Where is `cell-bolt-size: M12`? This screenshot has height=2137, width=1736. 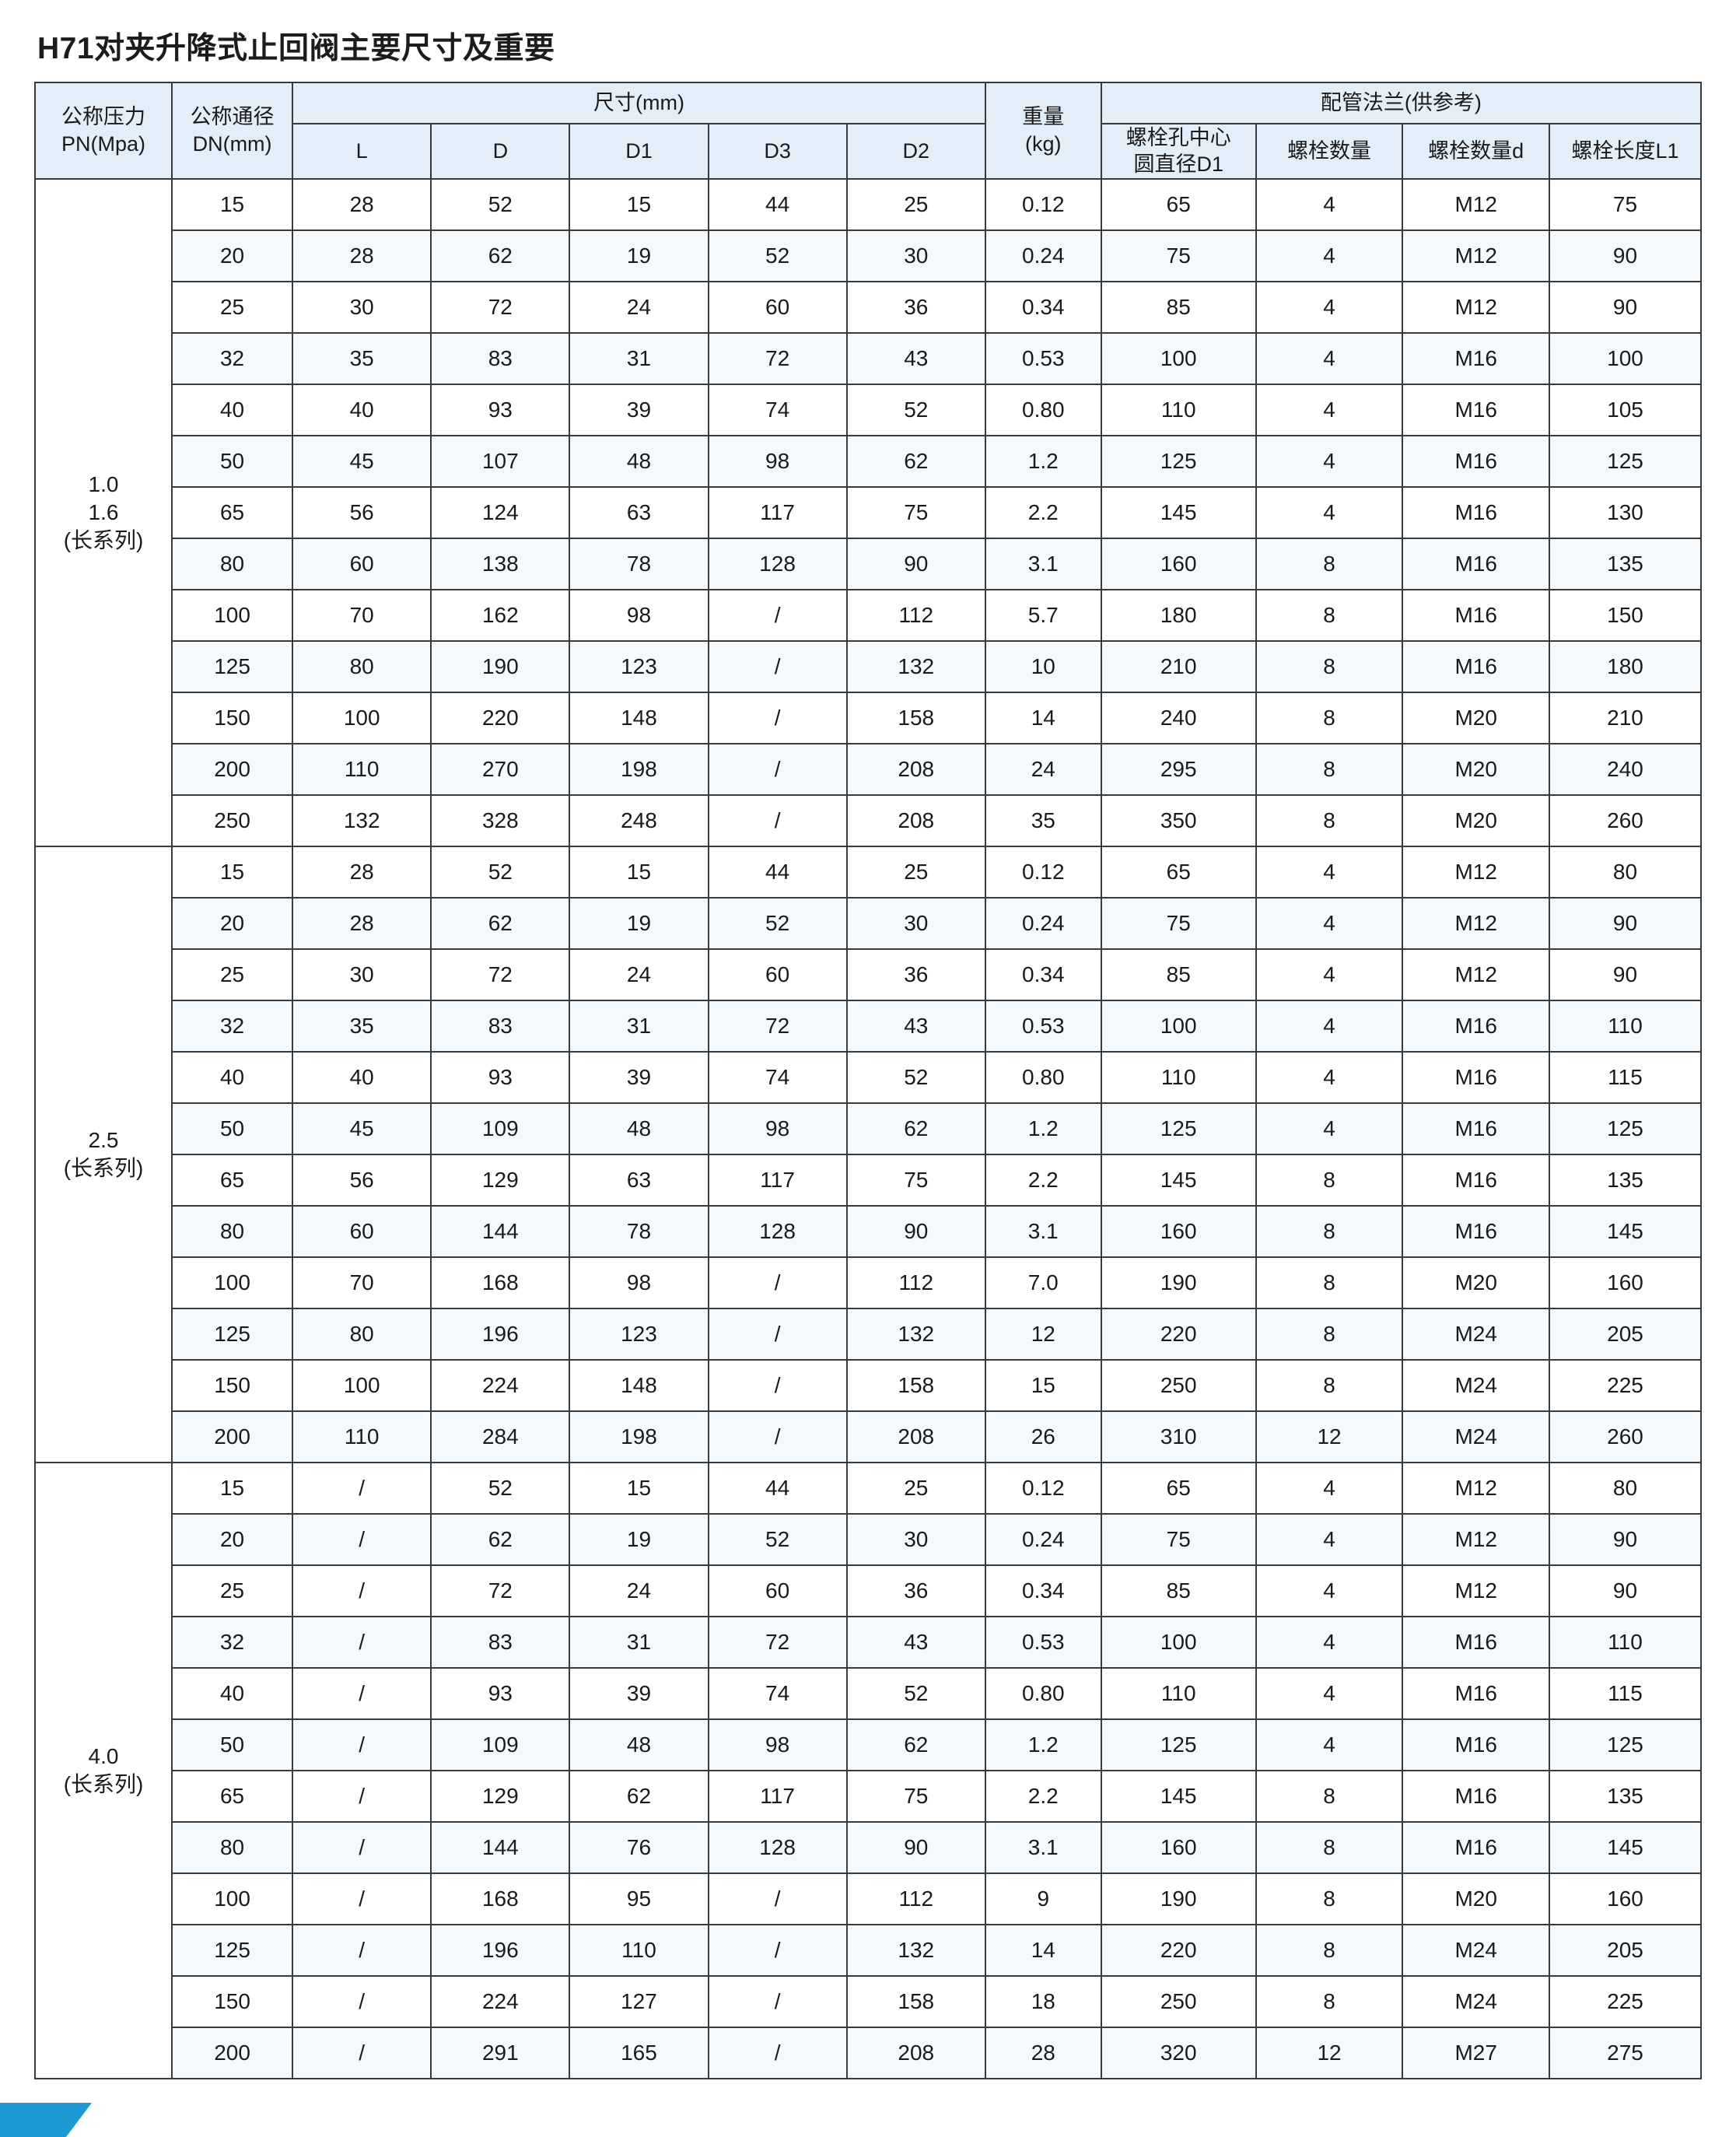
cell-bolt-size: M12 is located at coordinates (1476, 255).